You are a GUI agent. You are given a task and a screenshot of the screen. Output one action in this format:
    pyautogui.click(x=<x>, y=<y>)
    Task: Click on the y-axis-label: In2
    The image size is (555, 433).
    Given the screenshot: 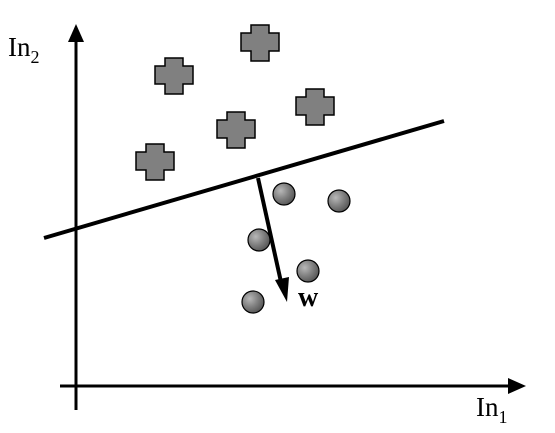 What is the action you would take?
    pyautogui.click(x=24, y=49)
    